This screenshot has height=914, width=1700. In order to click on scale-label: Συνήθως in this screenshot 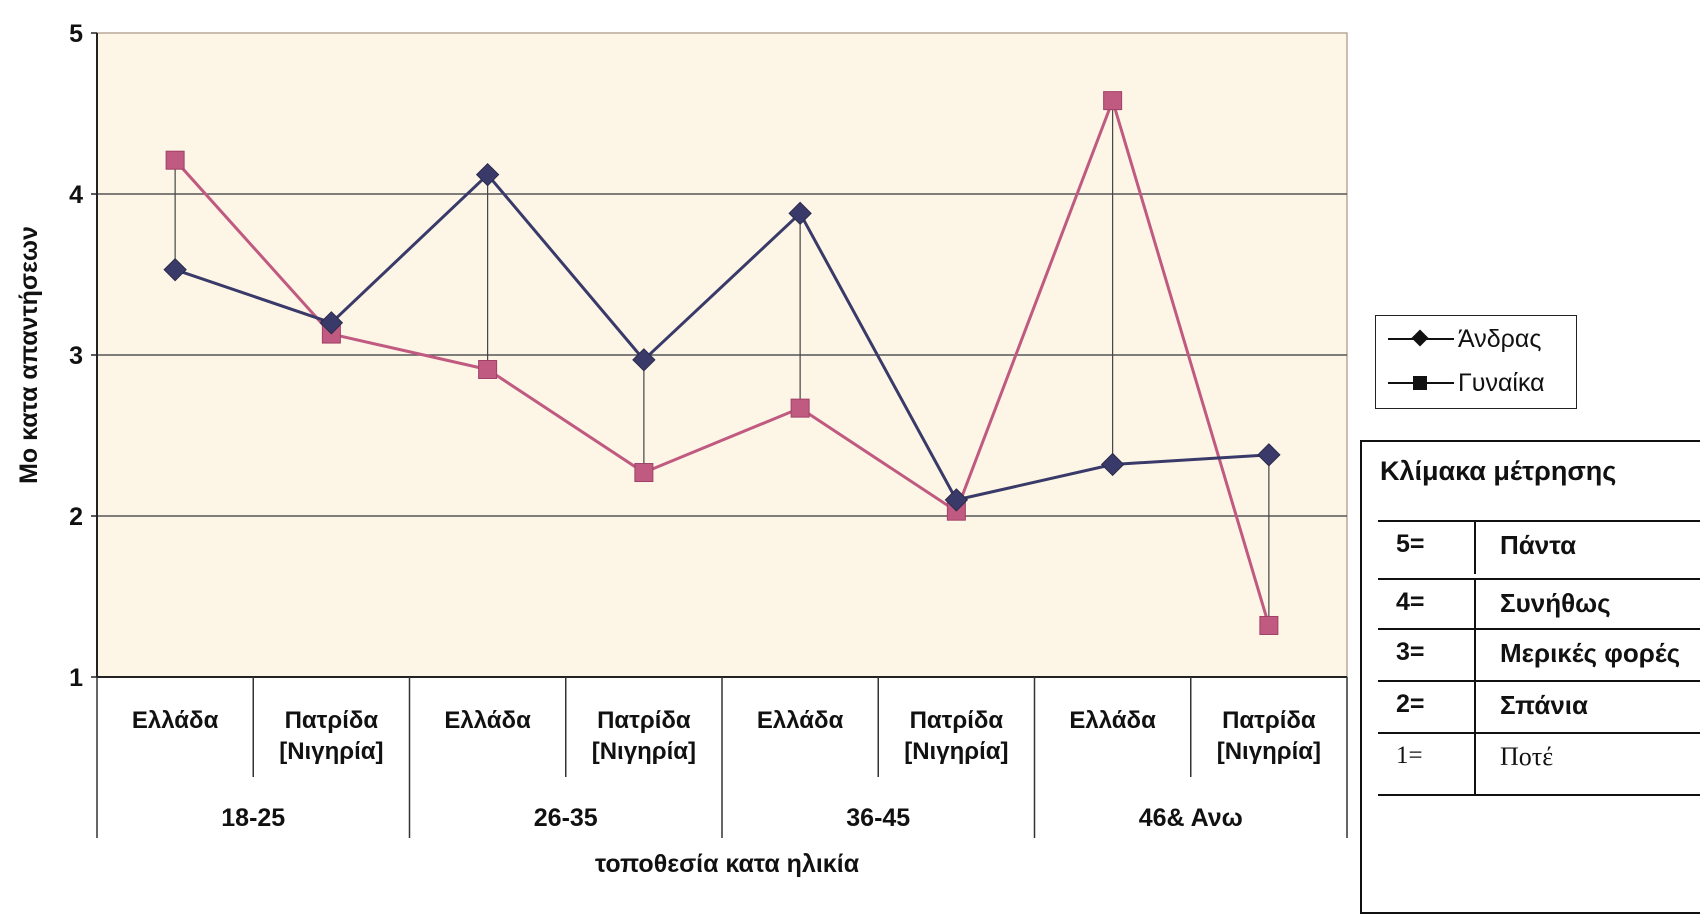, I will do `click(1555, 603)`.